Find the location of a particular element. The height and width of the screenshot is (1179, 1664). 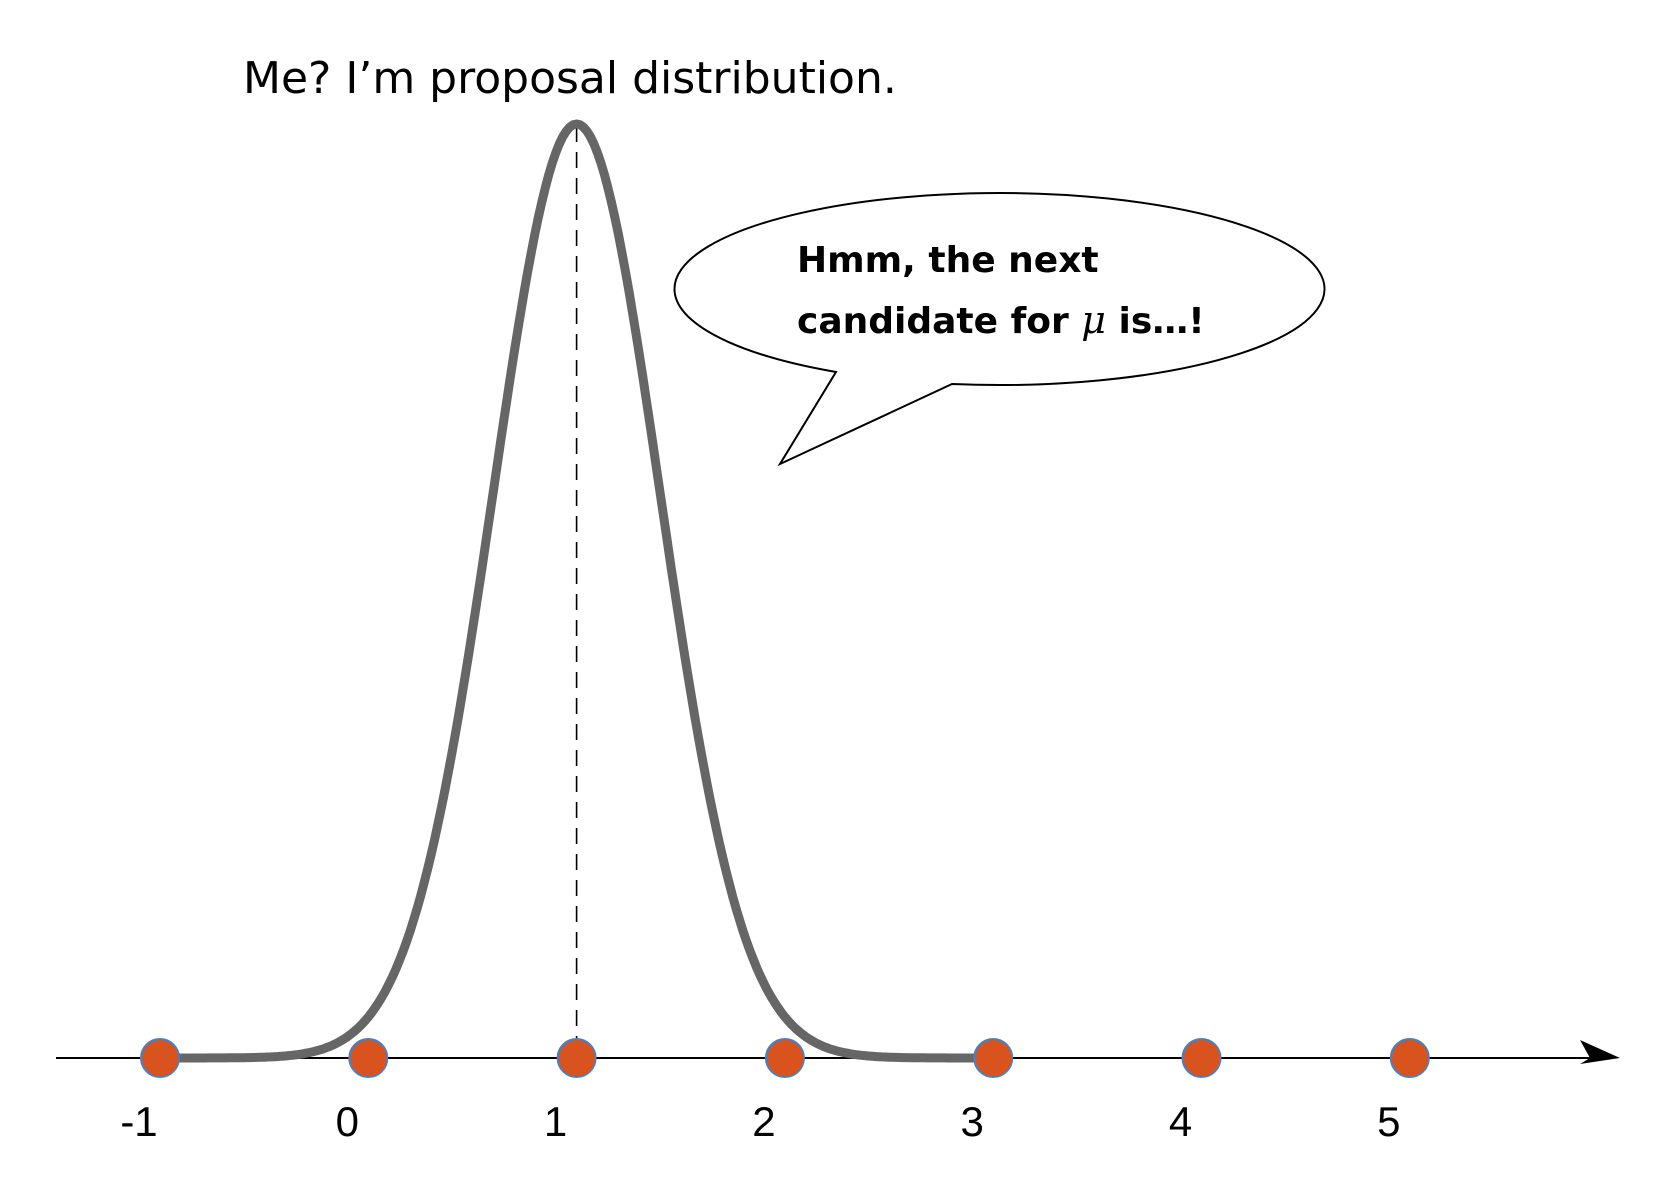

tick-label: 1 is located at coordinates (555, 1121).